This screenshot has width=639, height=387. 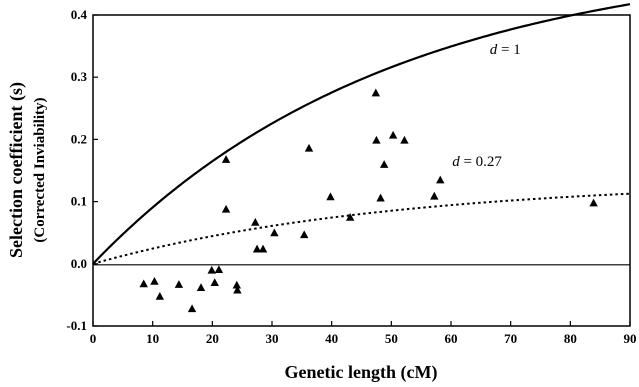 What do you see at coordinates (40, 169) in the screenshot?
I see `y-axis-subtitle: (Corrected Inviability)` at bounding box center [40, 169].